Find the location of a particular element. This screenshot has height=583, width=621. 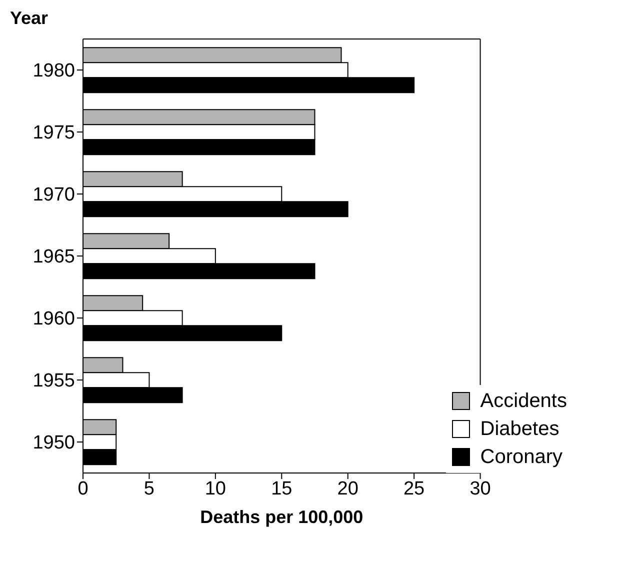

x-tick-label: 0 is located at coordinates (83, 489).